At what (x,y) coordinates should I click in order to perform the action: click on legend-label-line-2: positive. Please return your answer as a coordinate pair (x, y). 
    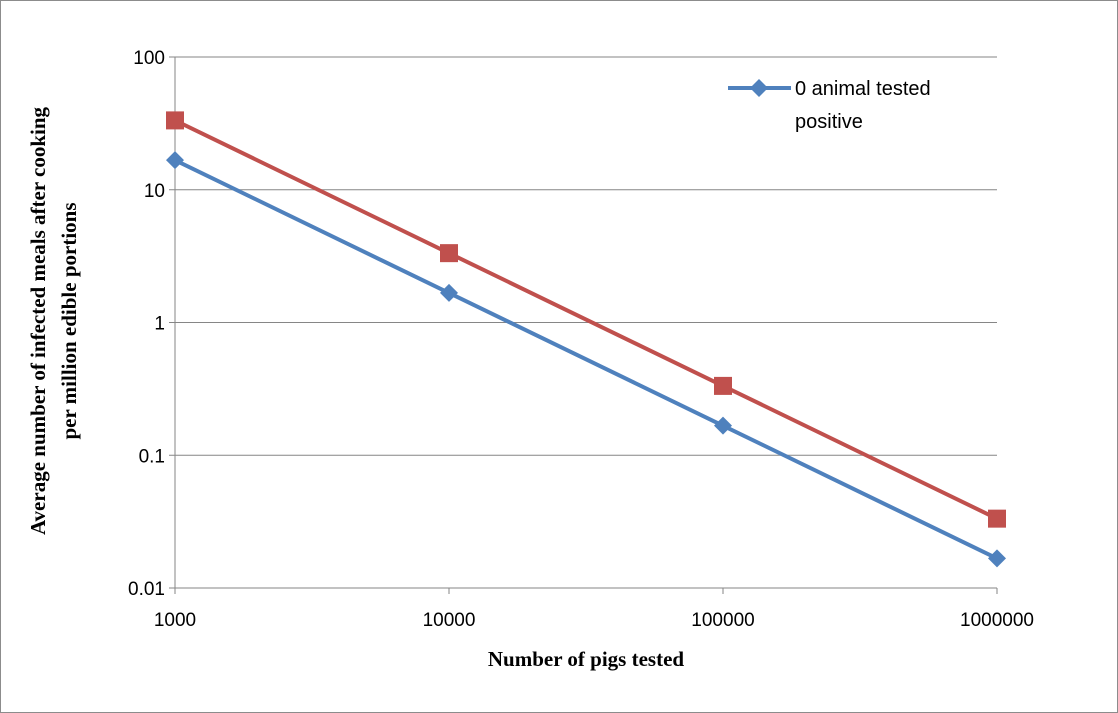
    Looking at the image, I should click on (829, 122).